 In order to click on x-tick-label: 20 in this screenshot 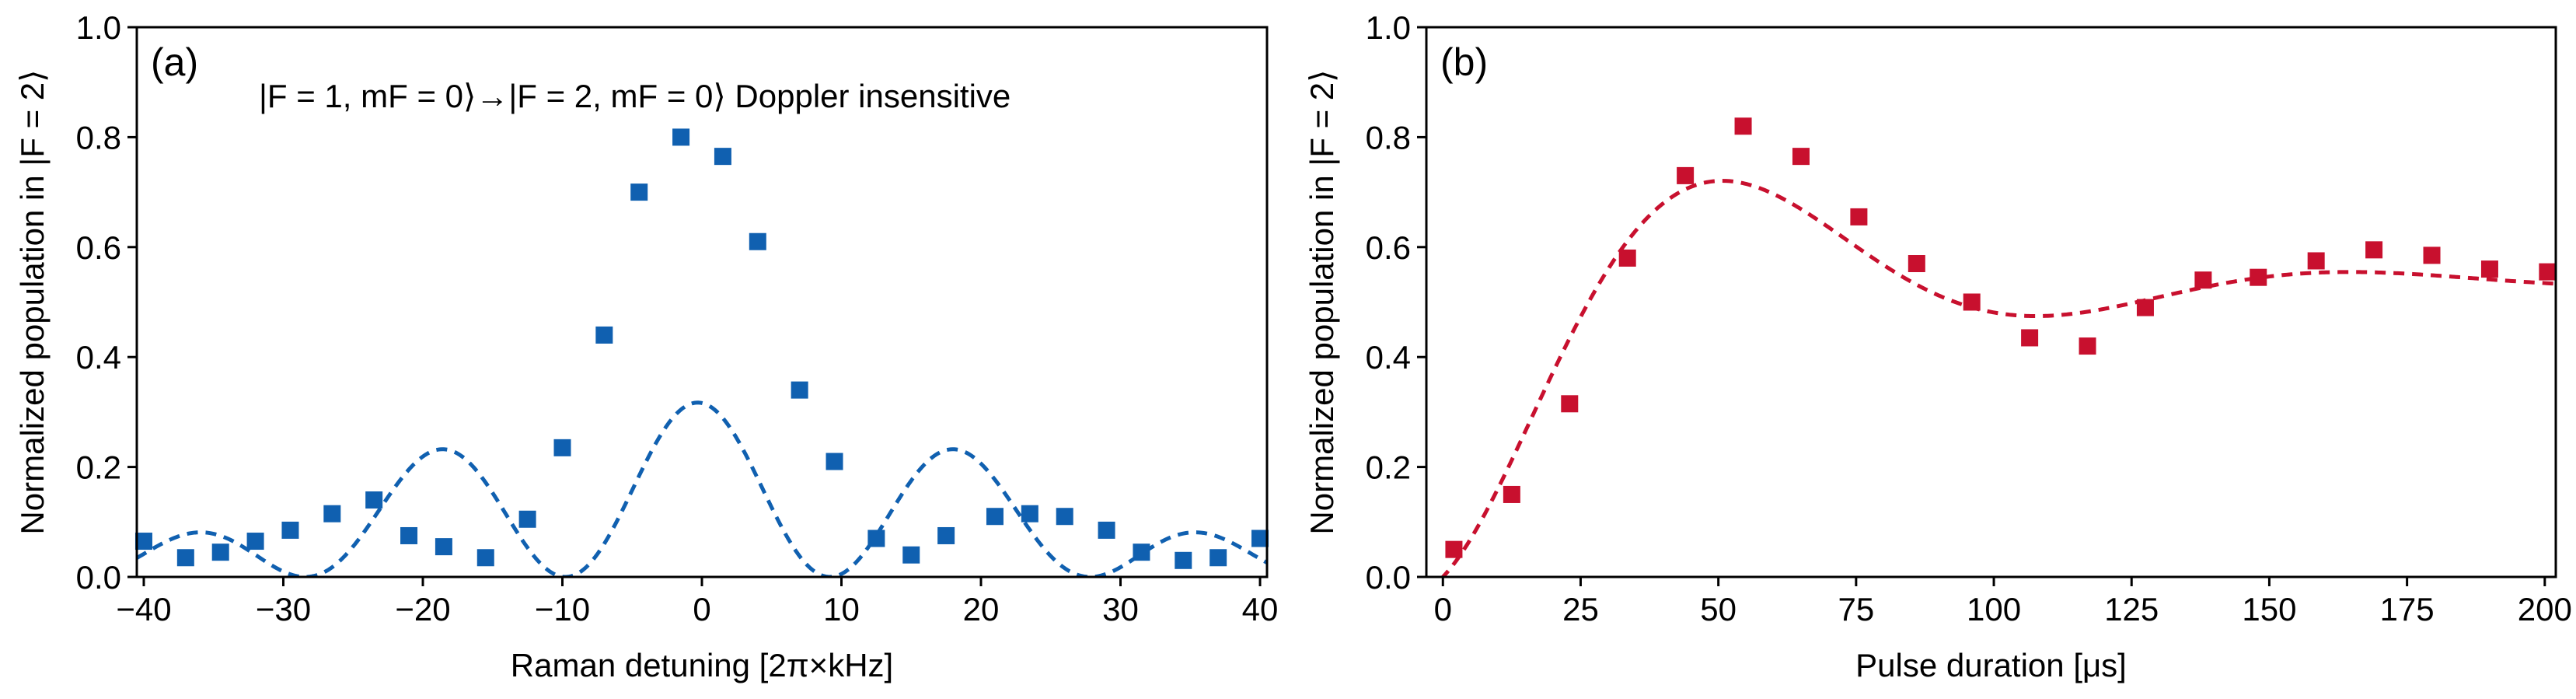, I will do `click(982, 609)`.